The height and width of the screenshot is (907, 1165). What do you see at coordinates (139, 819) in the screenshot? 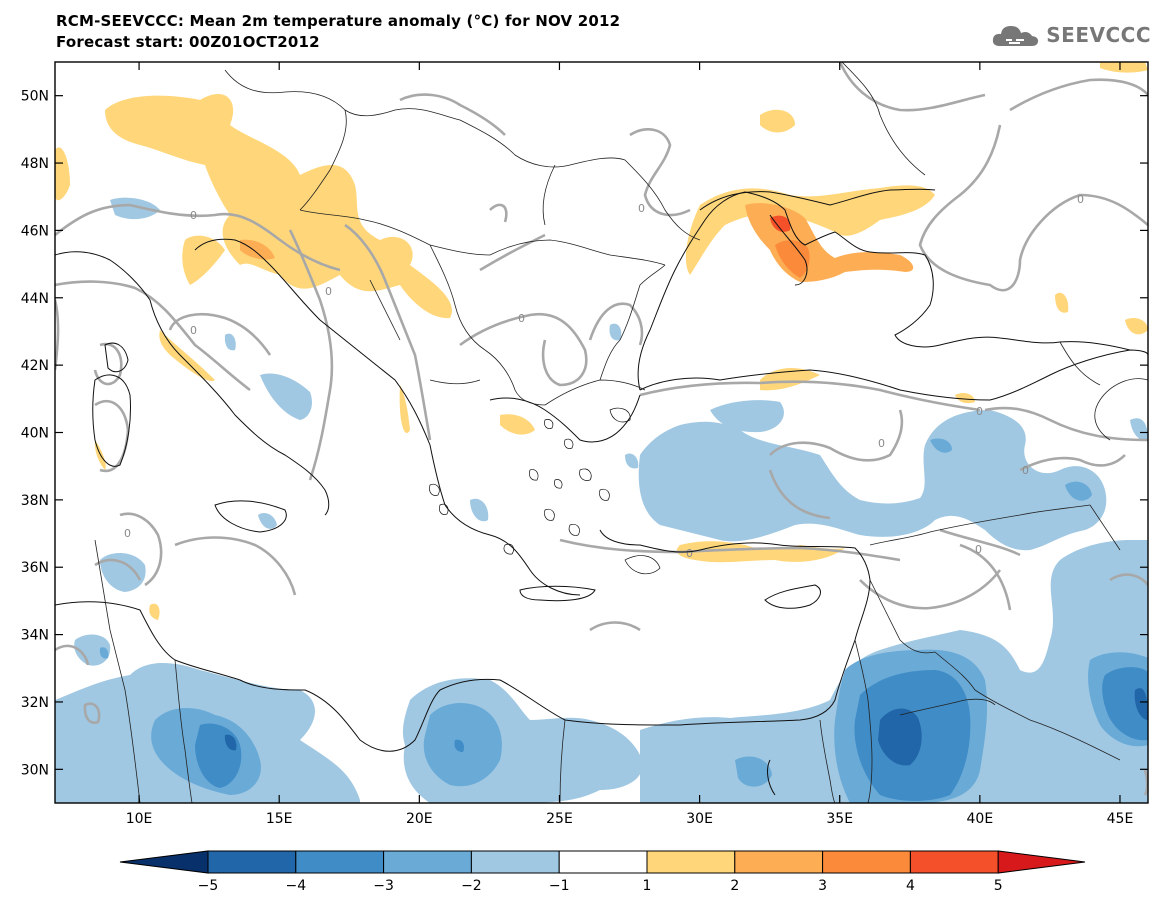
I see `x-tick-label: 10E` at bounding box center [139, 819].